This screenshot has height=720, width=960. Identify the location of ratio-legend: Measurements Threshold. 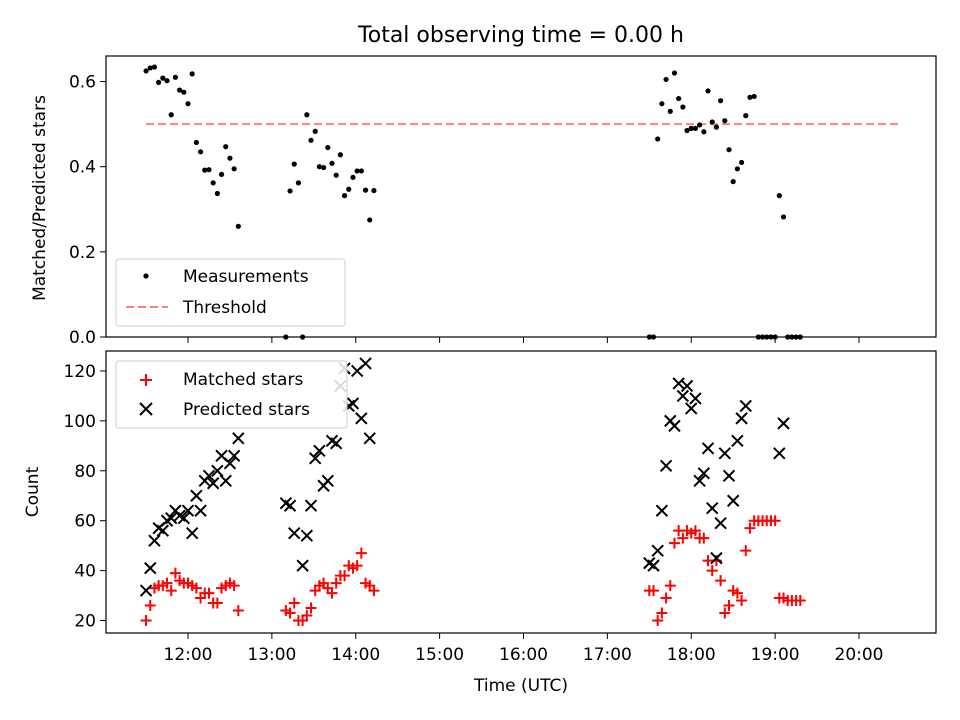
(230, 292).